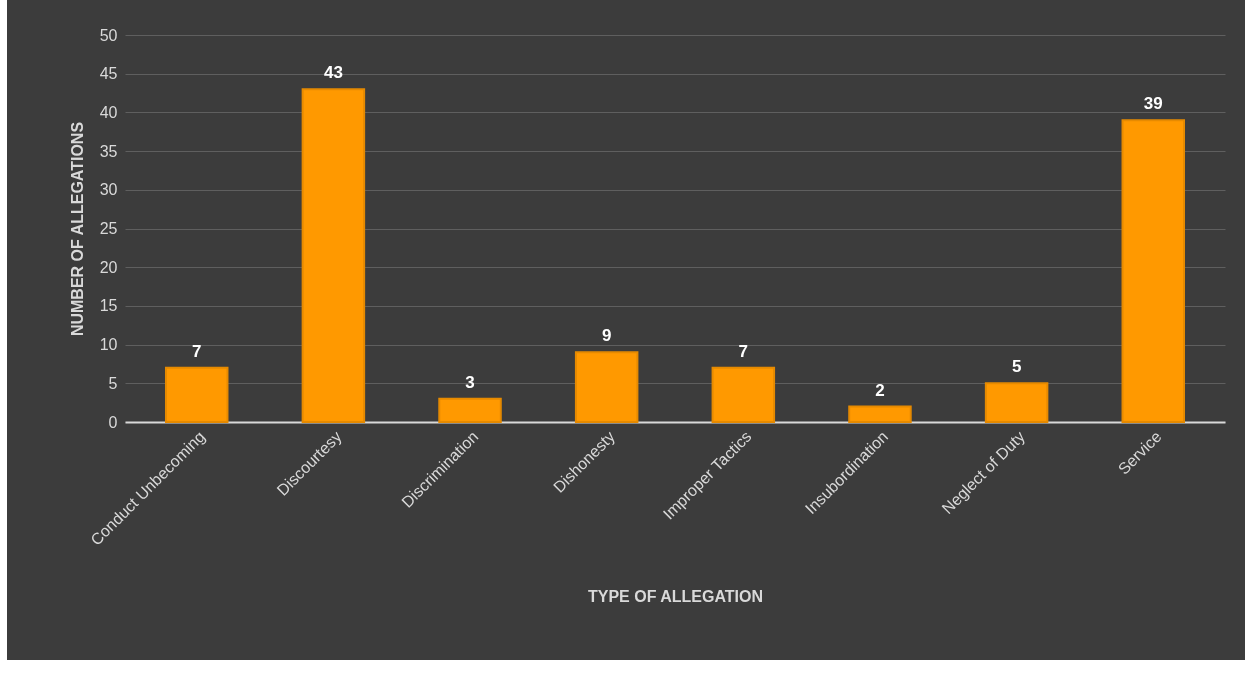 The image size is (1253, 675). I want to click on y-tick-label: 0, so click(113, 422).